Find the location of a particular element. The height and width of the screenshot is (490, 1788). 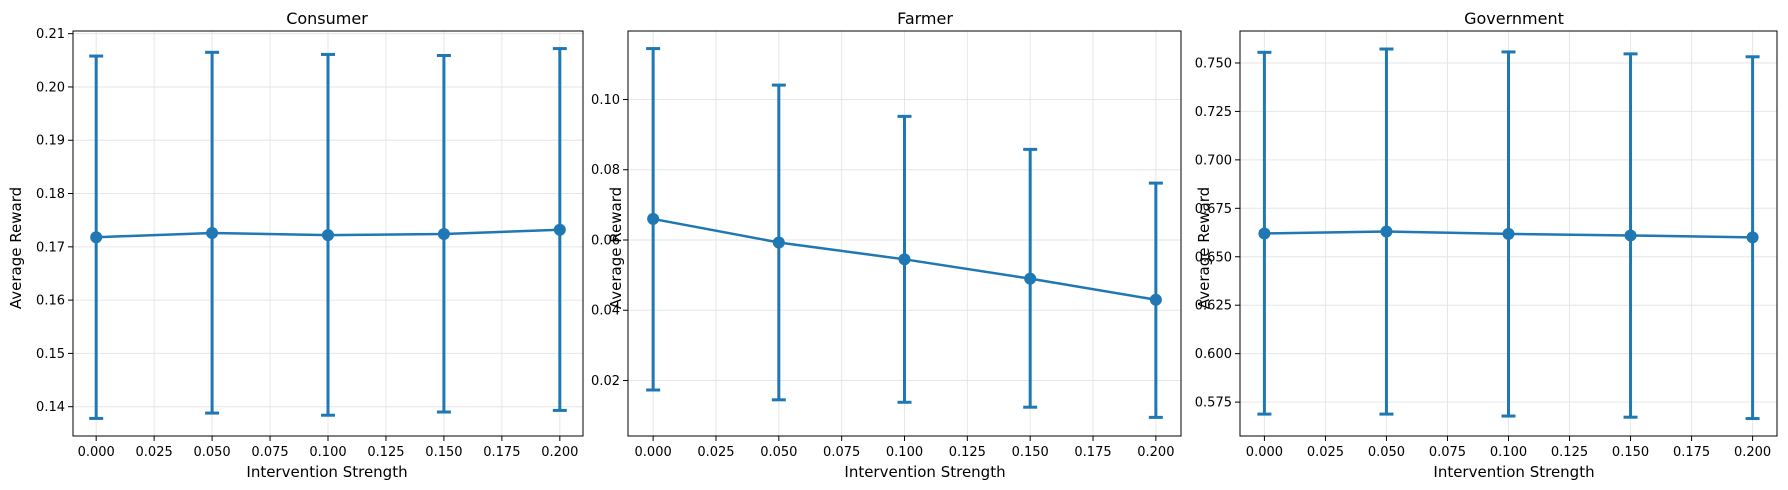

y-tick-label: 0.625 is located at coordinates (1213, 306).